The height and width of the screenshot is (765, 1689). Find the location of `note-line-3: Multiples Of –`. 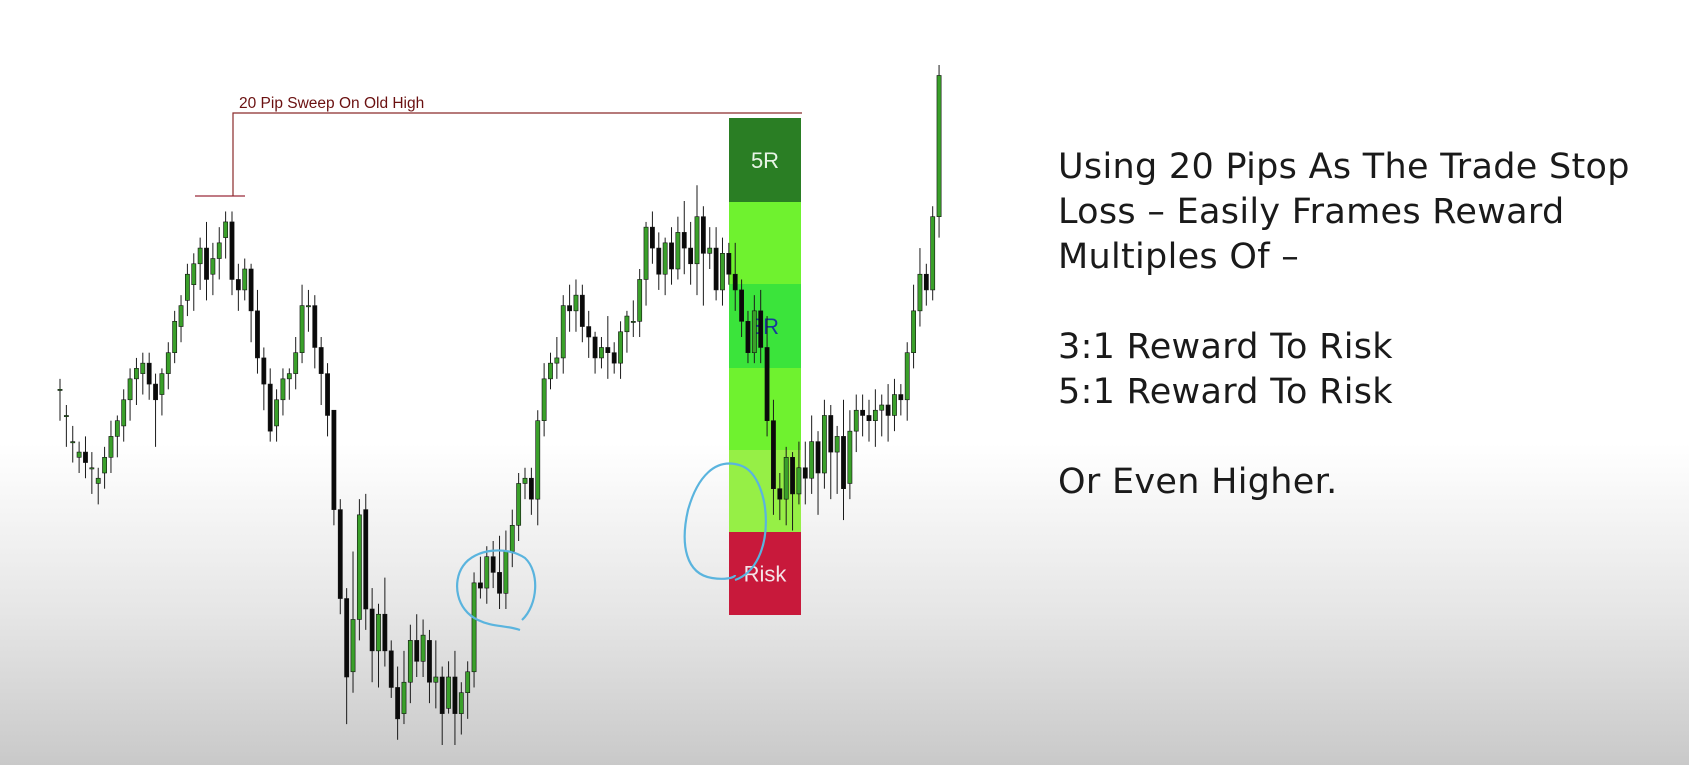

note-line-3: Multiples Of – is located at coordinates (1179, 257).